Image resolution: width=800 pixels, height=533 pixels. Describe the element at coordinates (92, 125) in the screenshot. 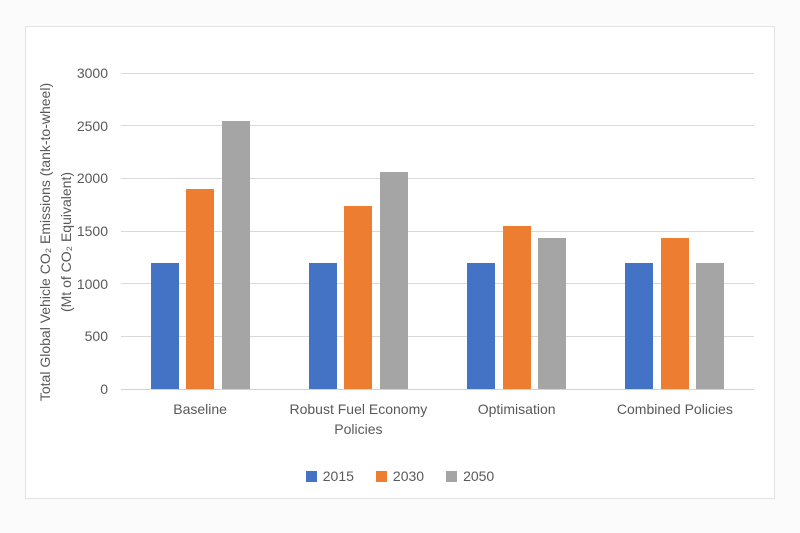

I see `y-tick-label-2500: 2500` at that location.